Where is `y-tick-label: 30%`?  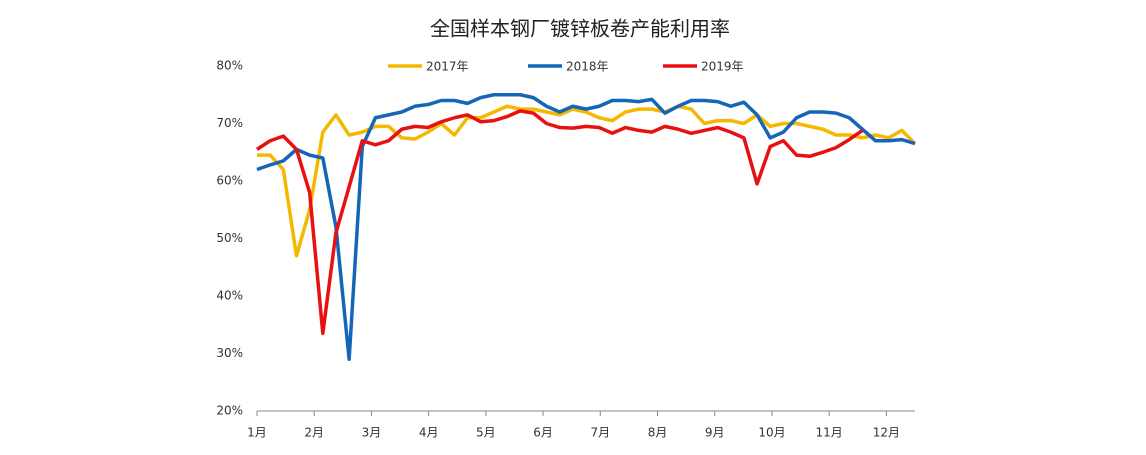
y-tick-label: 30% is located at coordinates (229, 353).